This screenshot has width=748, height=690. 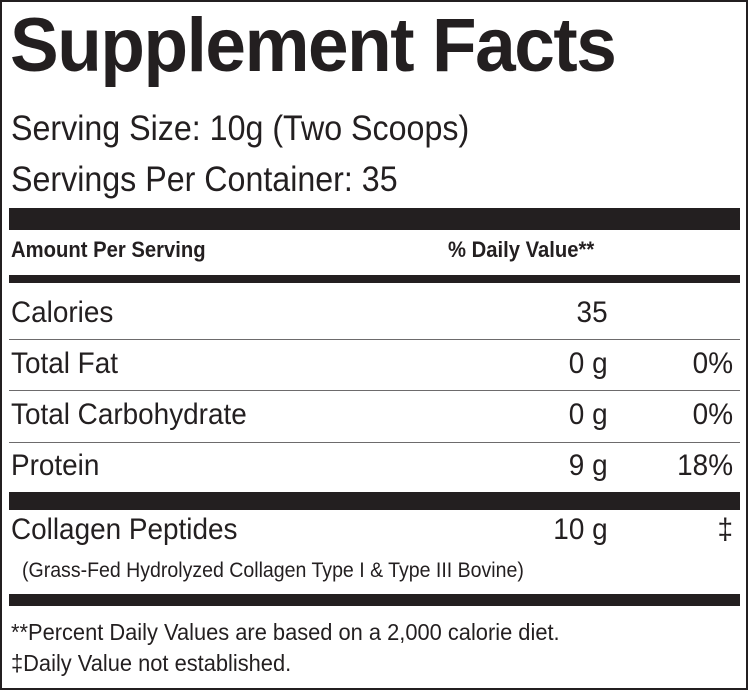 What do you see at coordinates (313, 45) in the screenshot?
I see `panel-title: Supplement Facts` at bounding box center [313, 45].